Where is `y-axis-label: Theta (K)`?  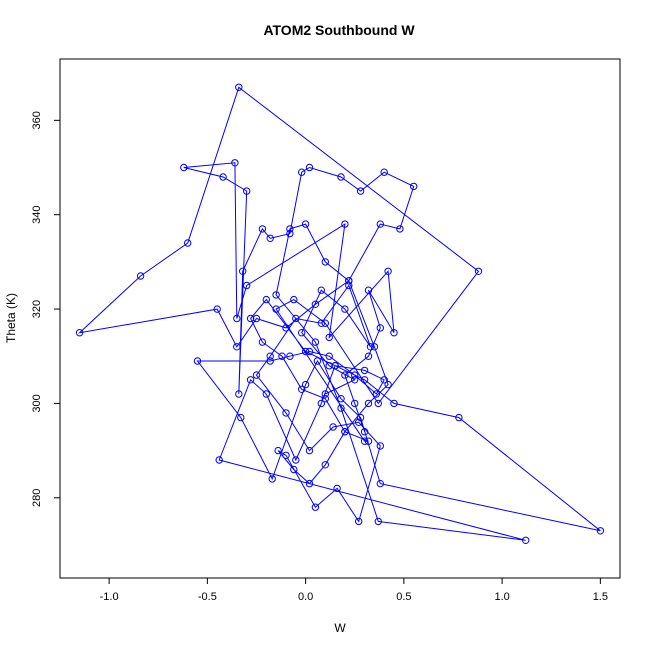
y-axis-label: Theta (K) is located at coordinates (11, 318).